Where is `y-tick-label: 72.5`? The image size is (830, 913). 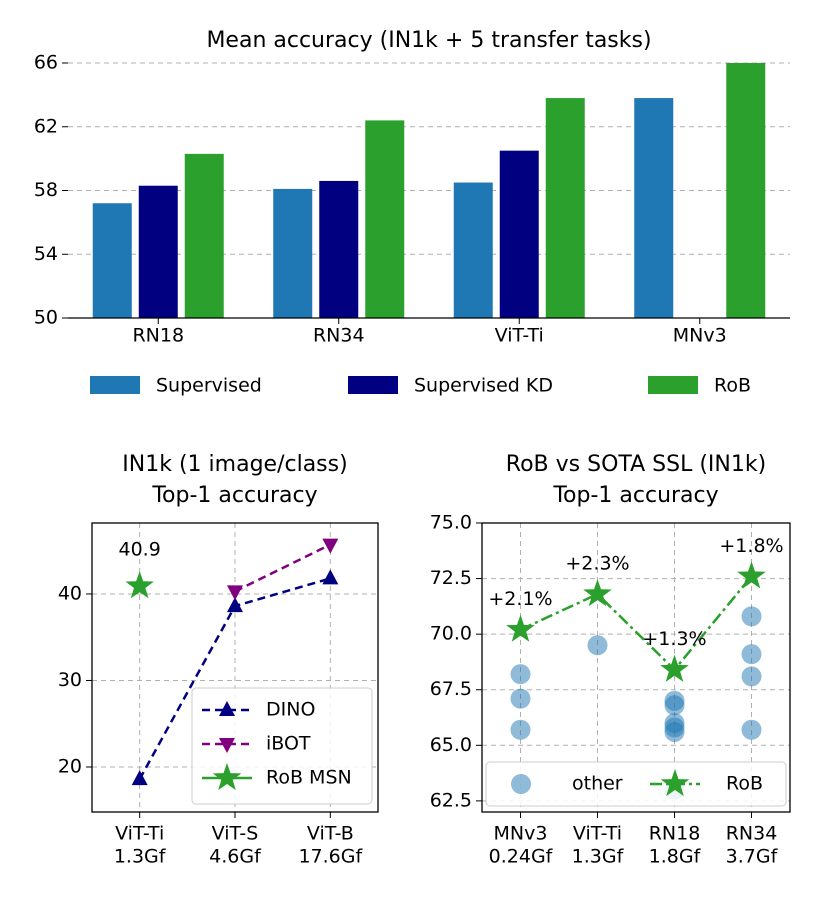
y-tick-label: 72.5 is located at coordinates (451, 578).